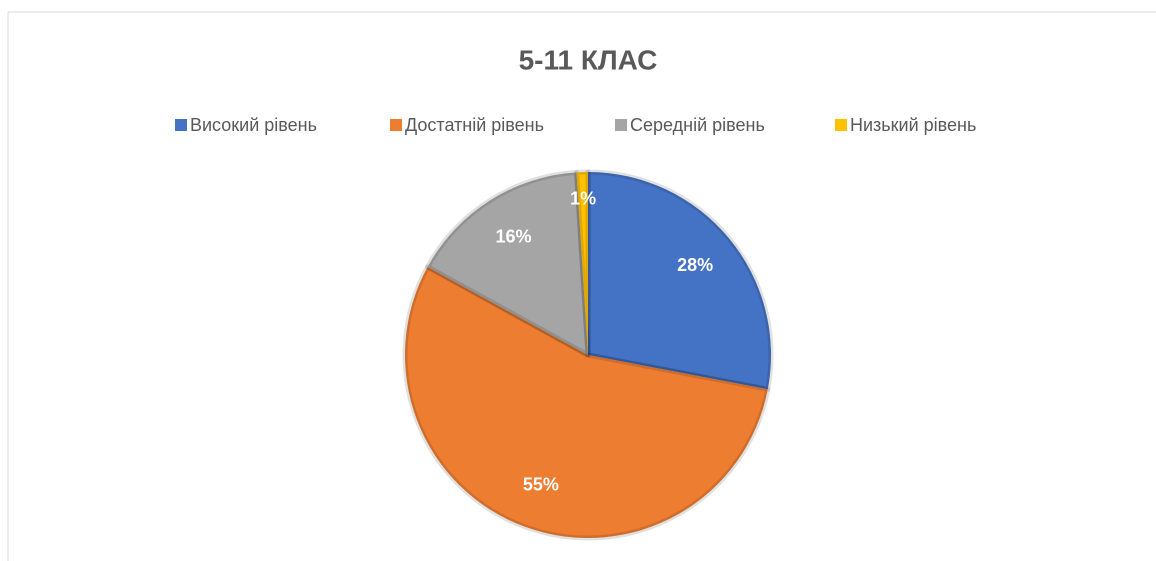 This screenshot has width=1156, height=561. Describe the element at coordinates (695, 265) in the screenshot. I see `slice-label: 28%` at that location.